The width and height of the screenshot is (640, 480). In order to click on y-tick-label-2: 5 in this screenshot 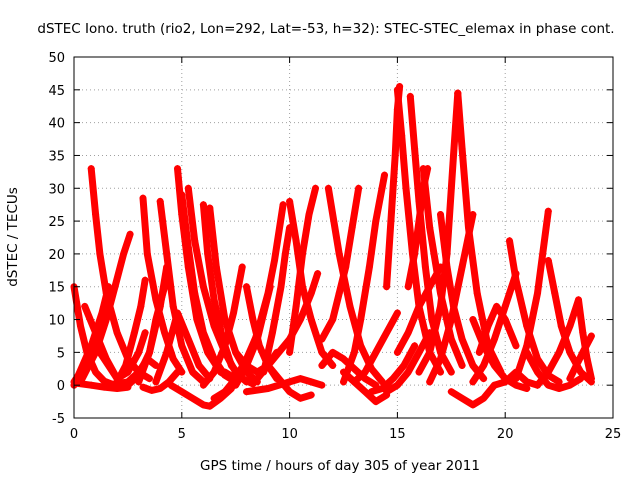, I will do `click(61, 353)`.